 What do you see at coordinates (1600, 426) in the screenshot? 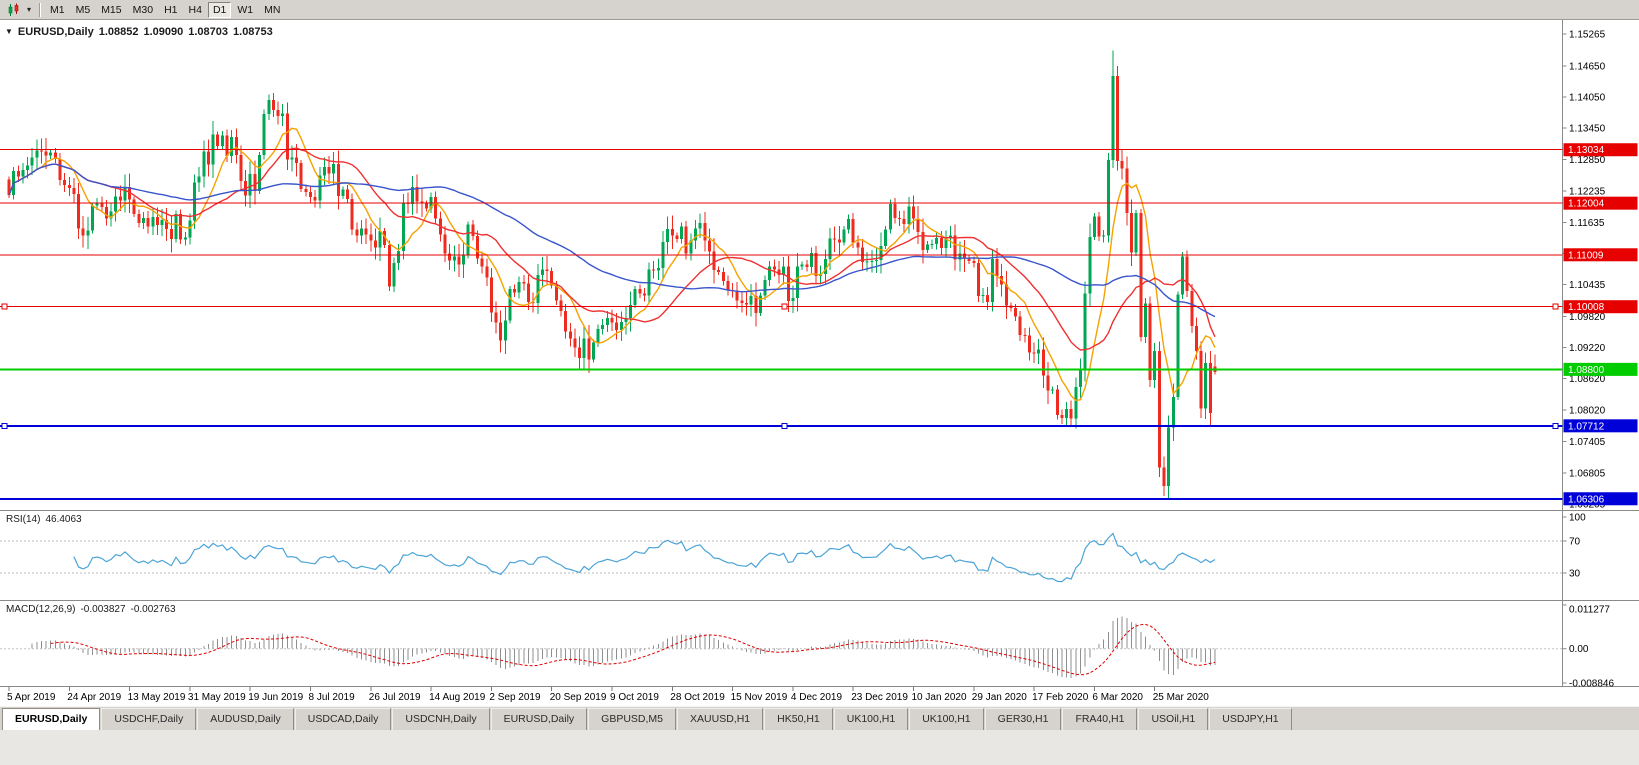
I see `price-line-label-box` at bounding box center [1600, 426].